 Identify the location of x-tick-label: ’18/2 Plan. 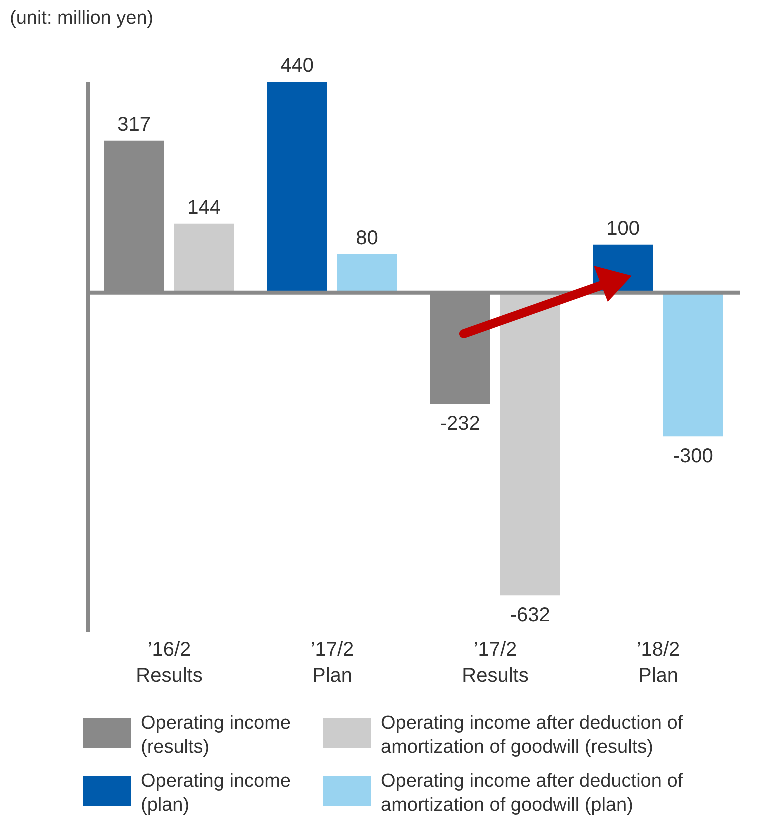
(658, 663).